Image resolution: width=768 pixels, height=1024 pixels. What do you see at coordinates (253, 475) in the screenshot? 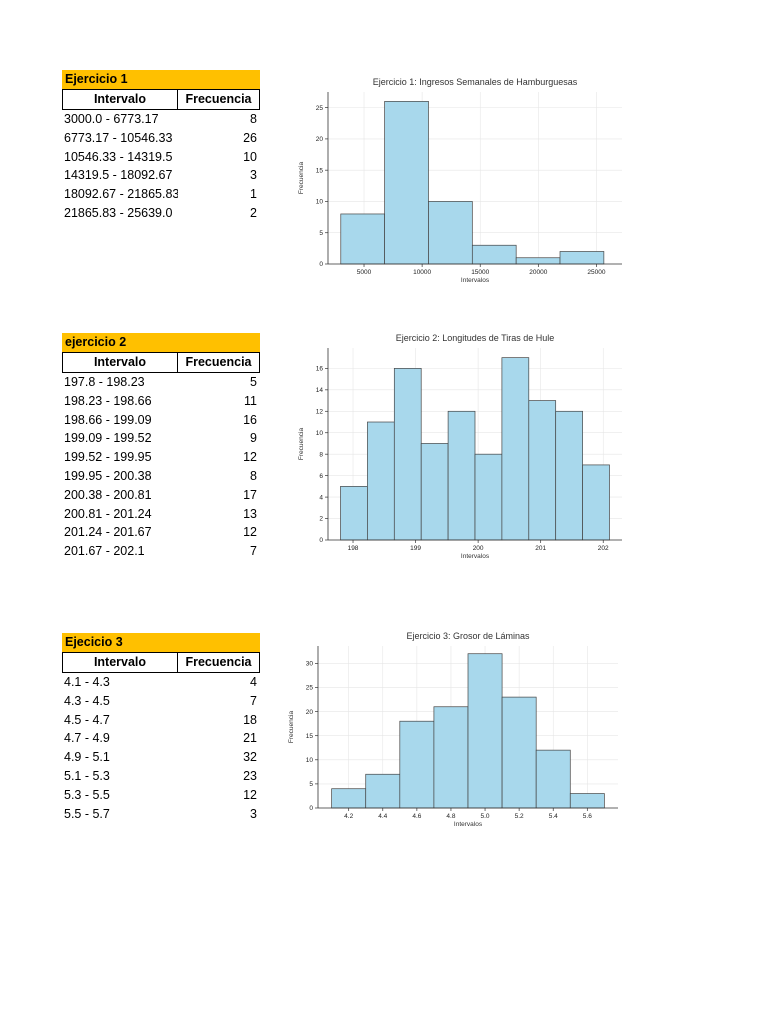
I see `frequency-cell: 8` at bounding box center [253, 475].